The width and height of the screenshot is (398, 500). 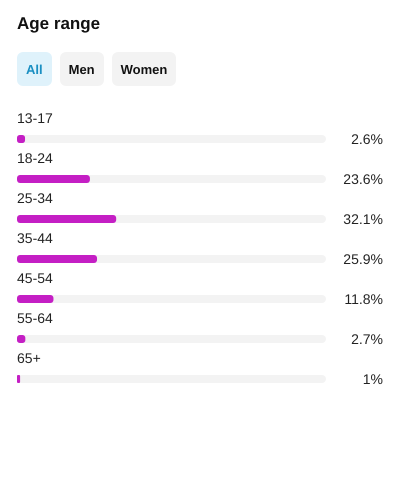 I want to click on data-label: 11.8%, so click(x=363, y=299).